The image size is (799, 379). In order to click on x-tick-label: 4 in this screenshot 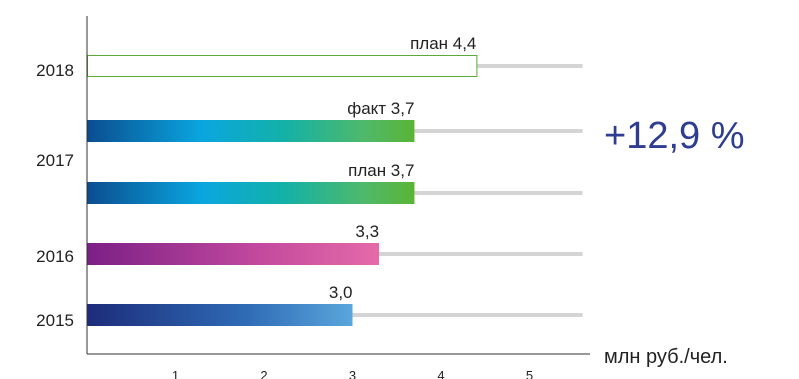, I will do `click(440, 373)`.